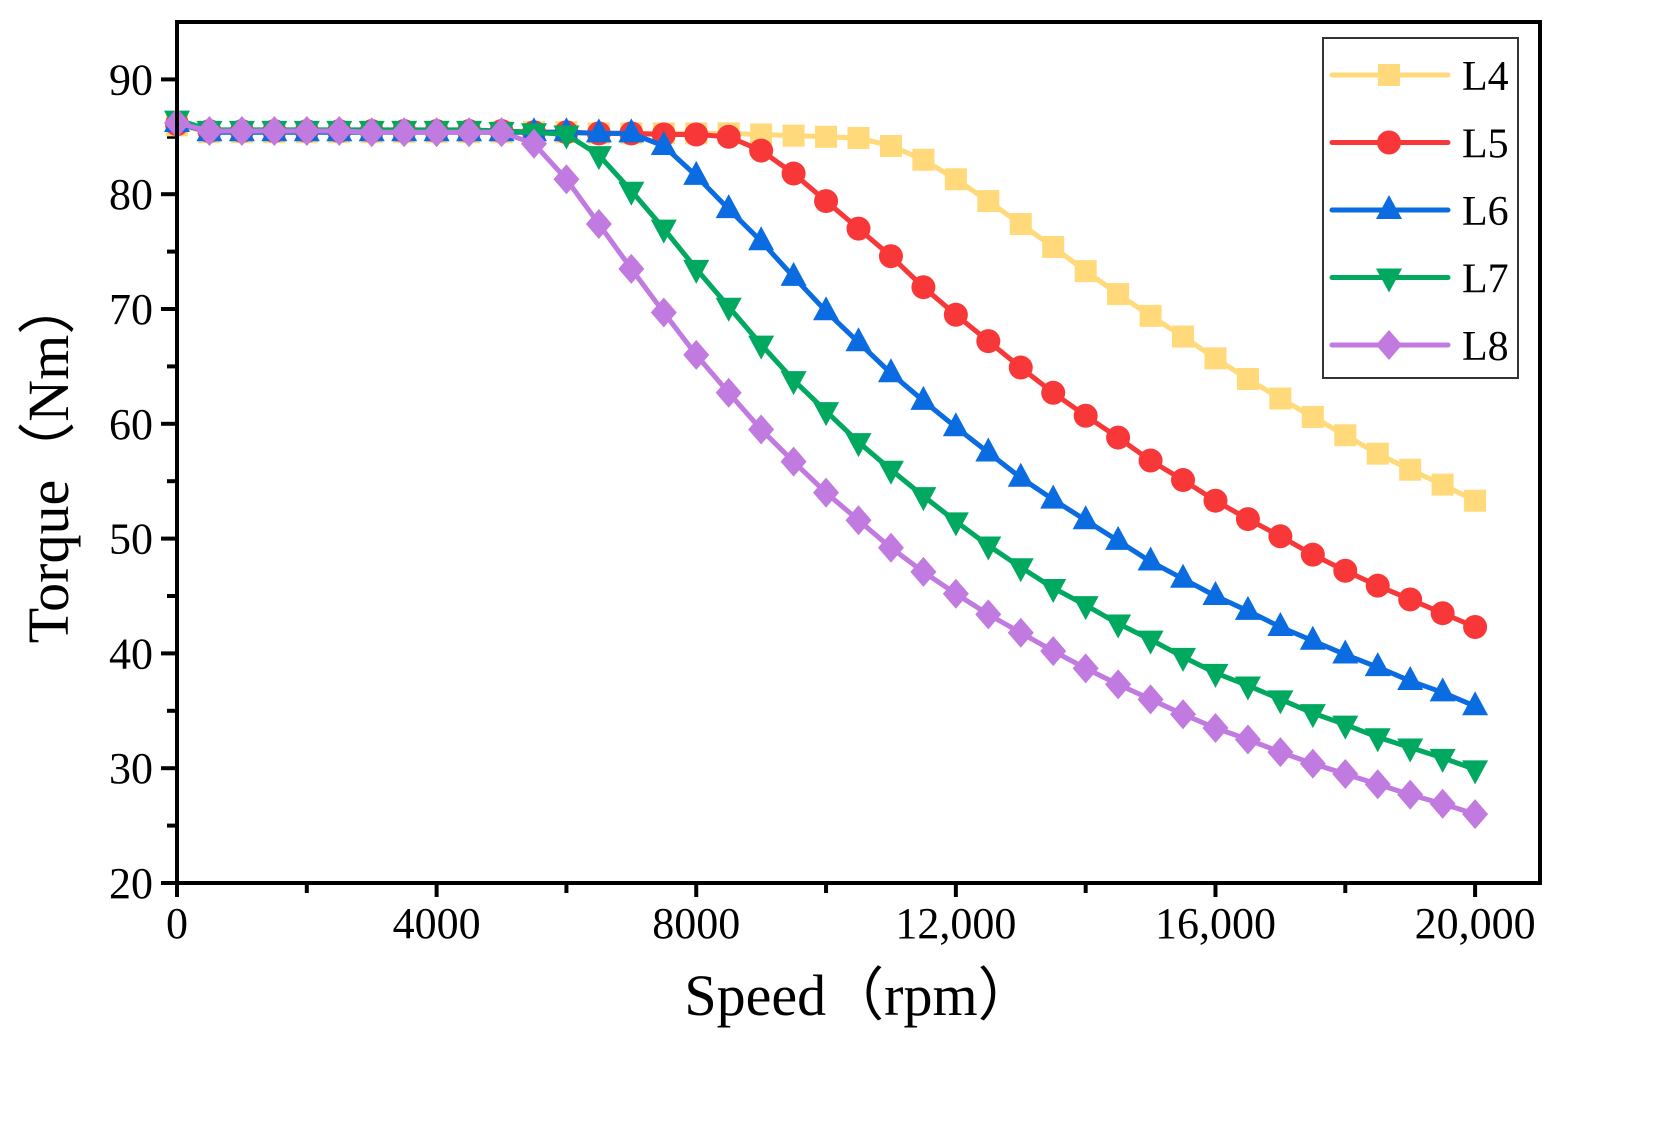 The height and width of the screenshot is (1132, 1668). Describe the element at coordinates (131, 883) in the screenshot. I see `y-tick-label: 20` at that location.